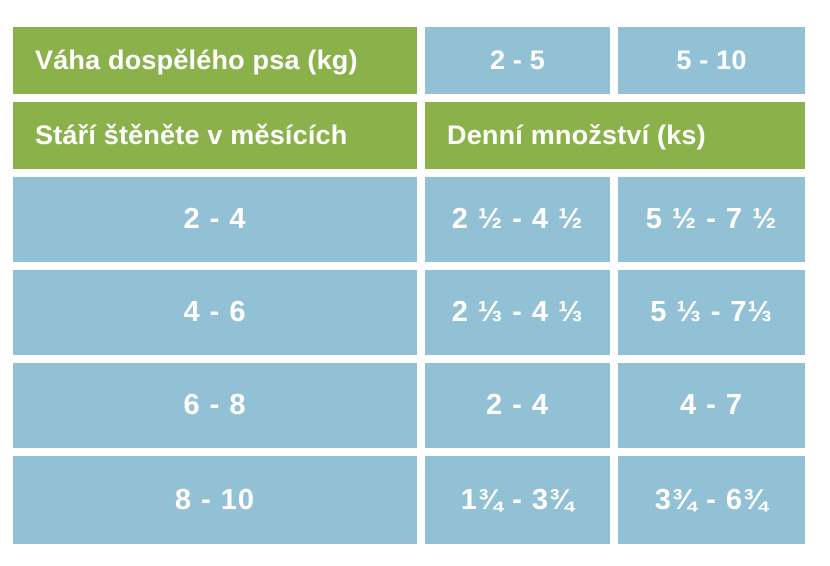 The image size is (830, 566). Describe the element at coordinates (615, 135) in the screenshot. I see `daily-amount-header-cell: Denní množství (ks)` at that location.